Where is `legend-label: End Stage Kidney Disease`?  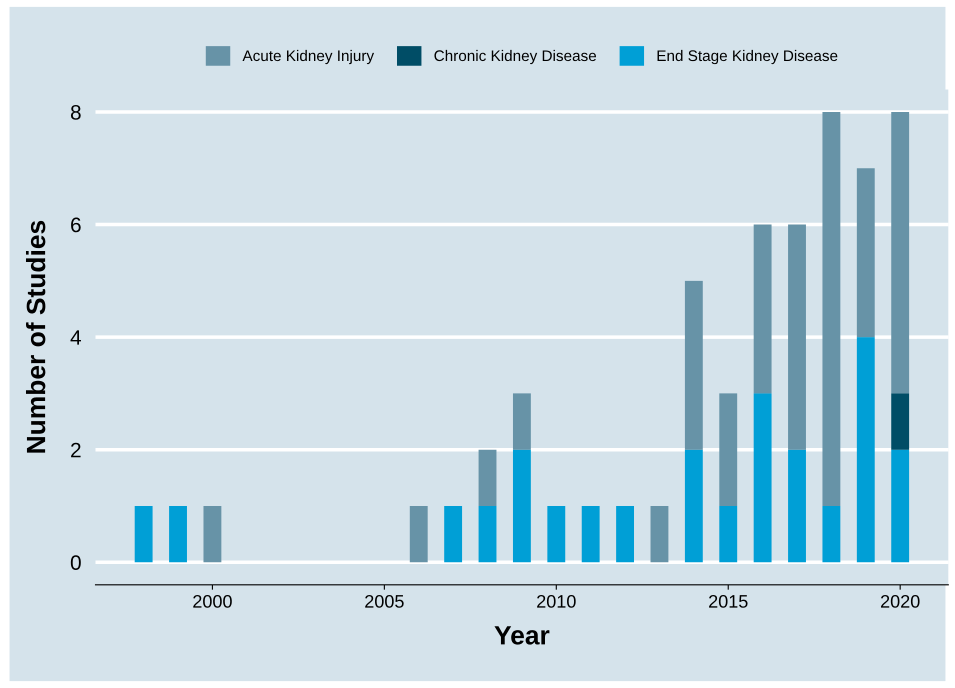
legend-label: End Stage Kidney Disease is located at coordinates (748, 57).